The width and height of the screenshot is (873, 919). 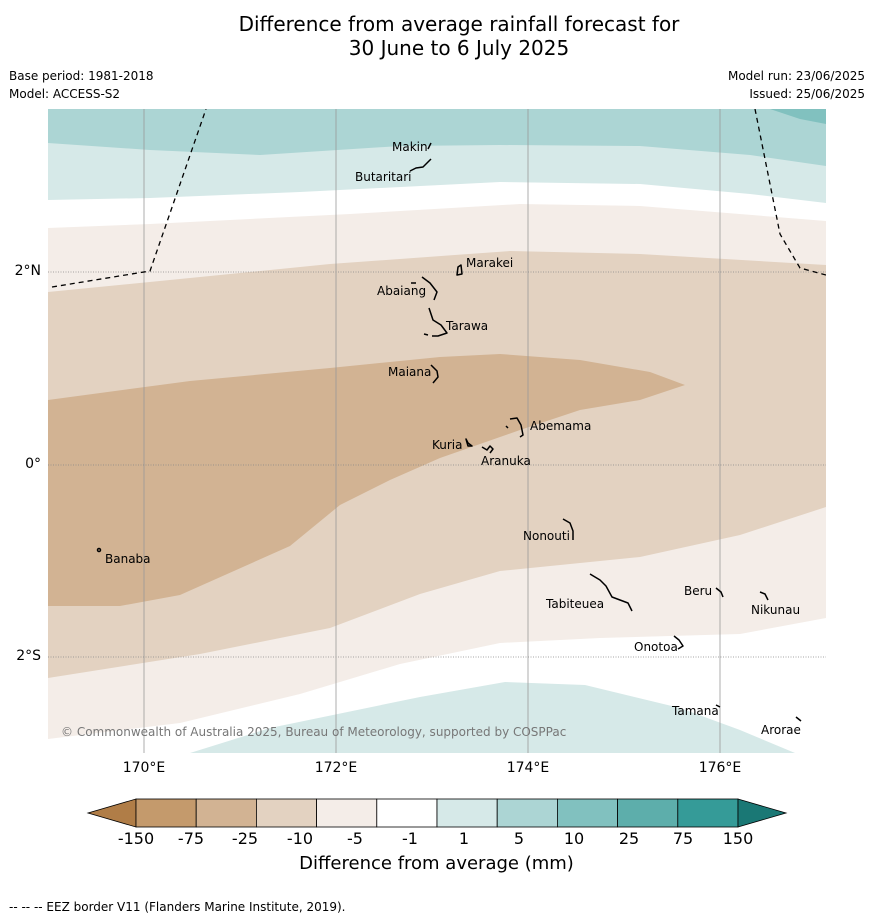 I want to click on colorbar-tick-label: 1, so click(x=464, y=838).